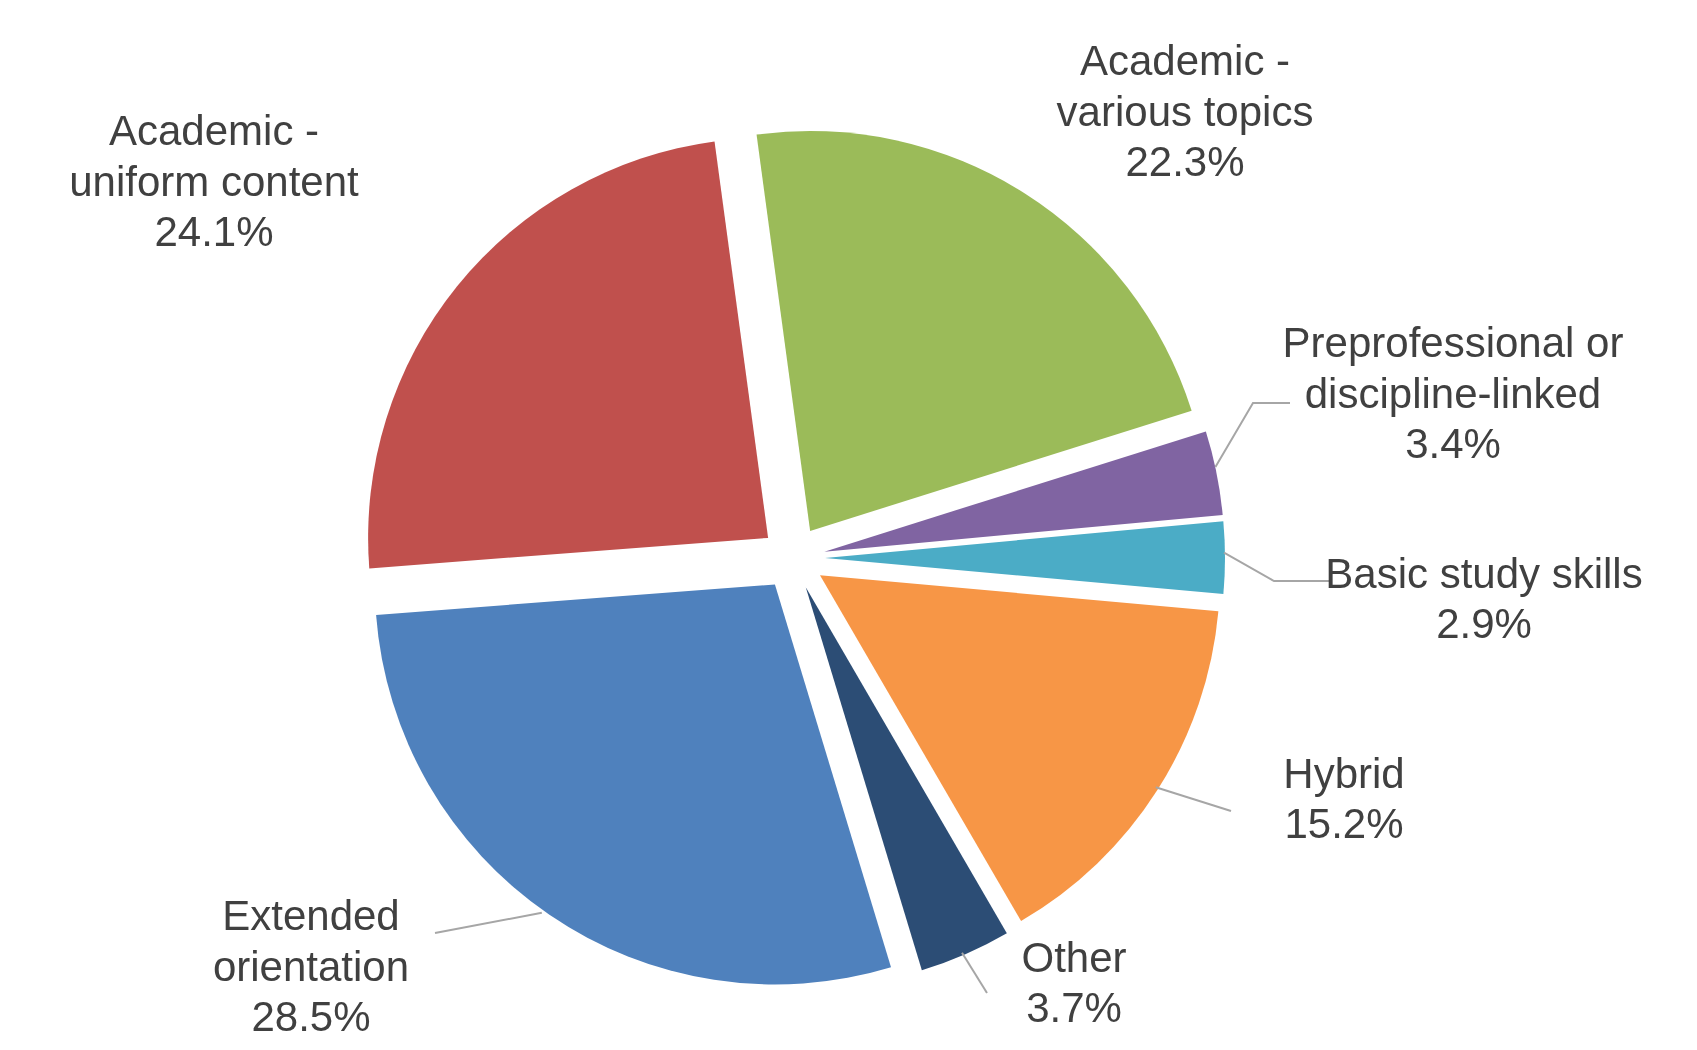 This screenshot has height=1050, width=1697. What do you see at coordinates (214, 232) in the screenshot?
I see `data-label: 24.1%` at bounding box center [214, 232].